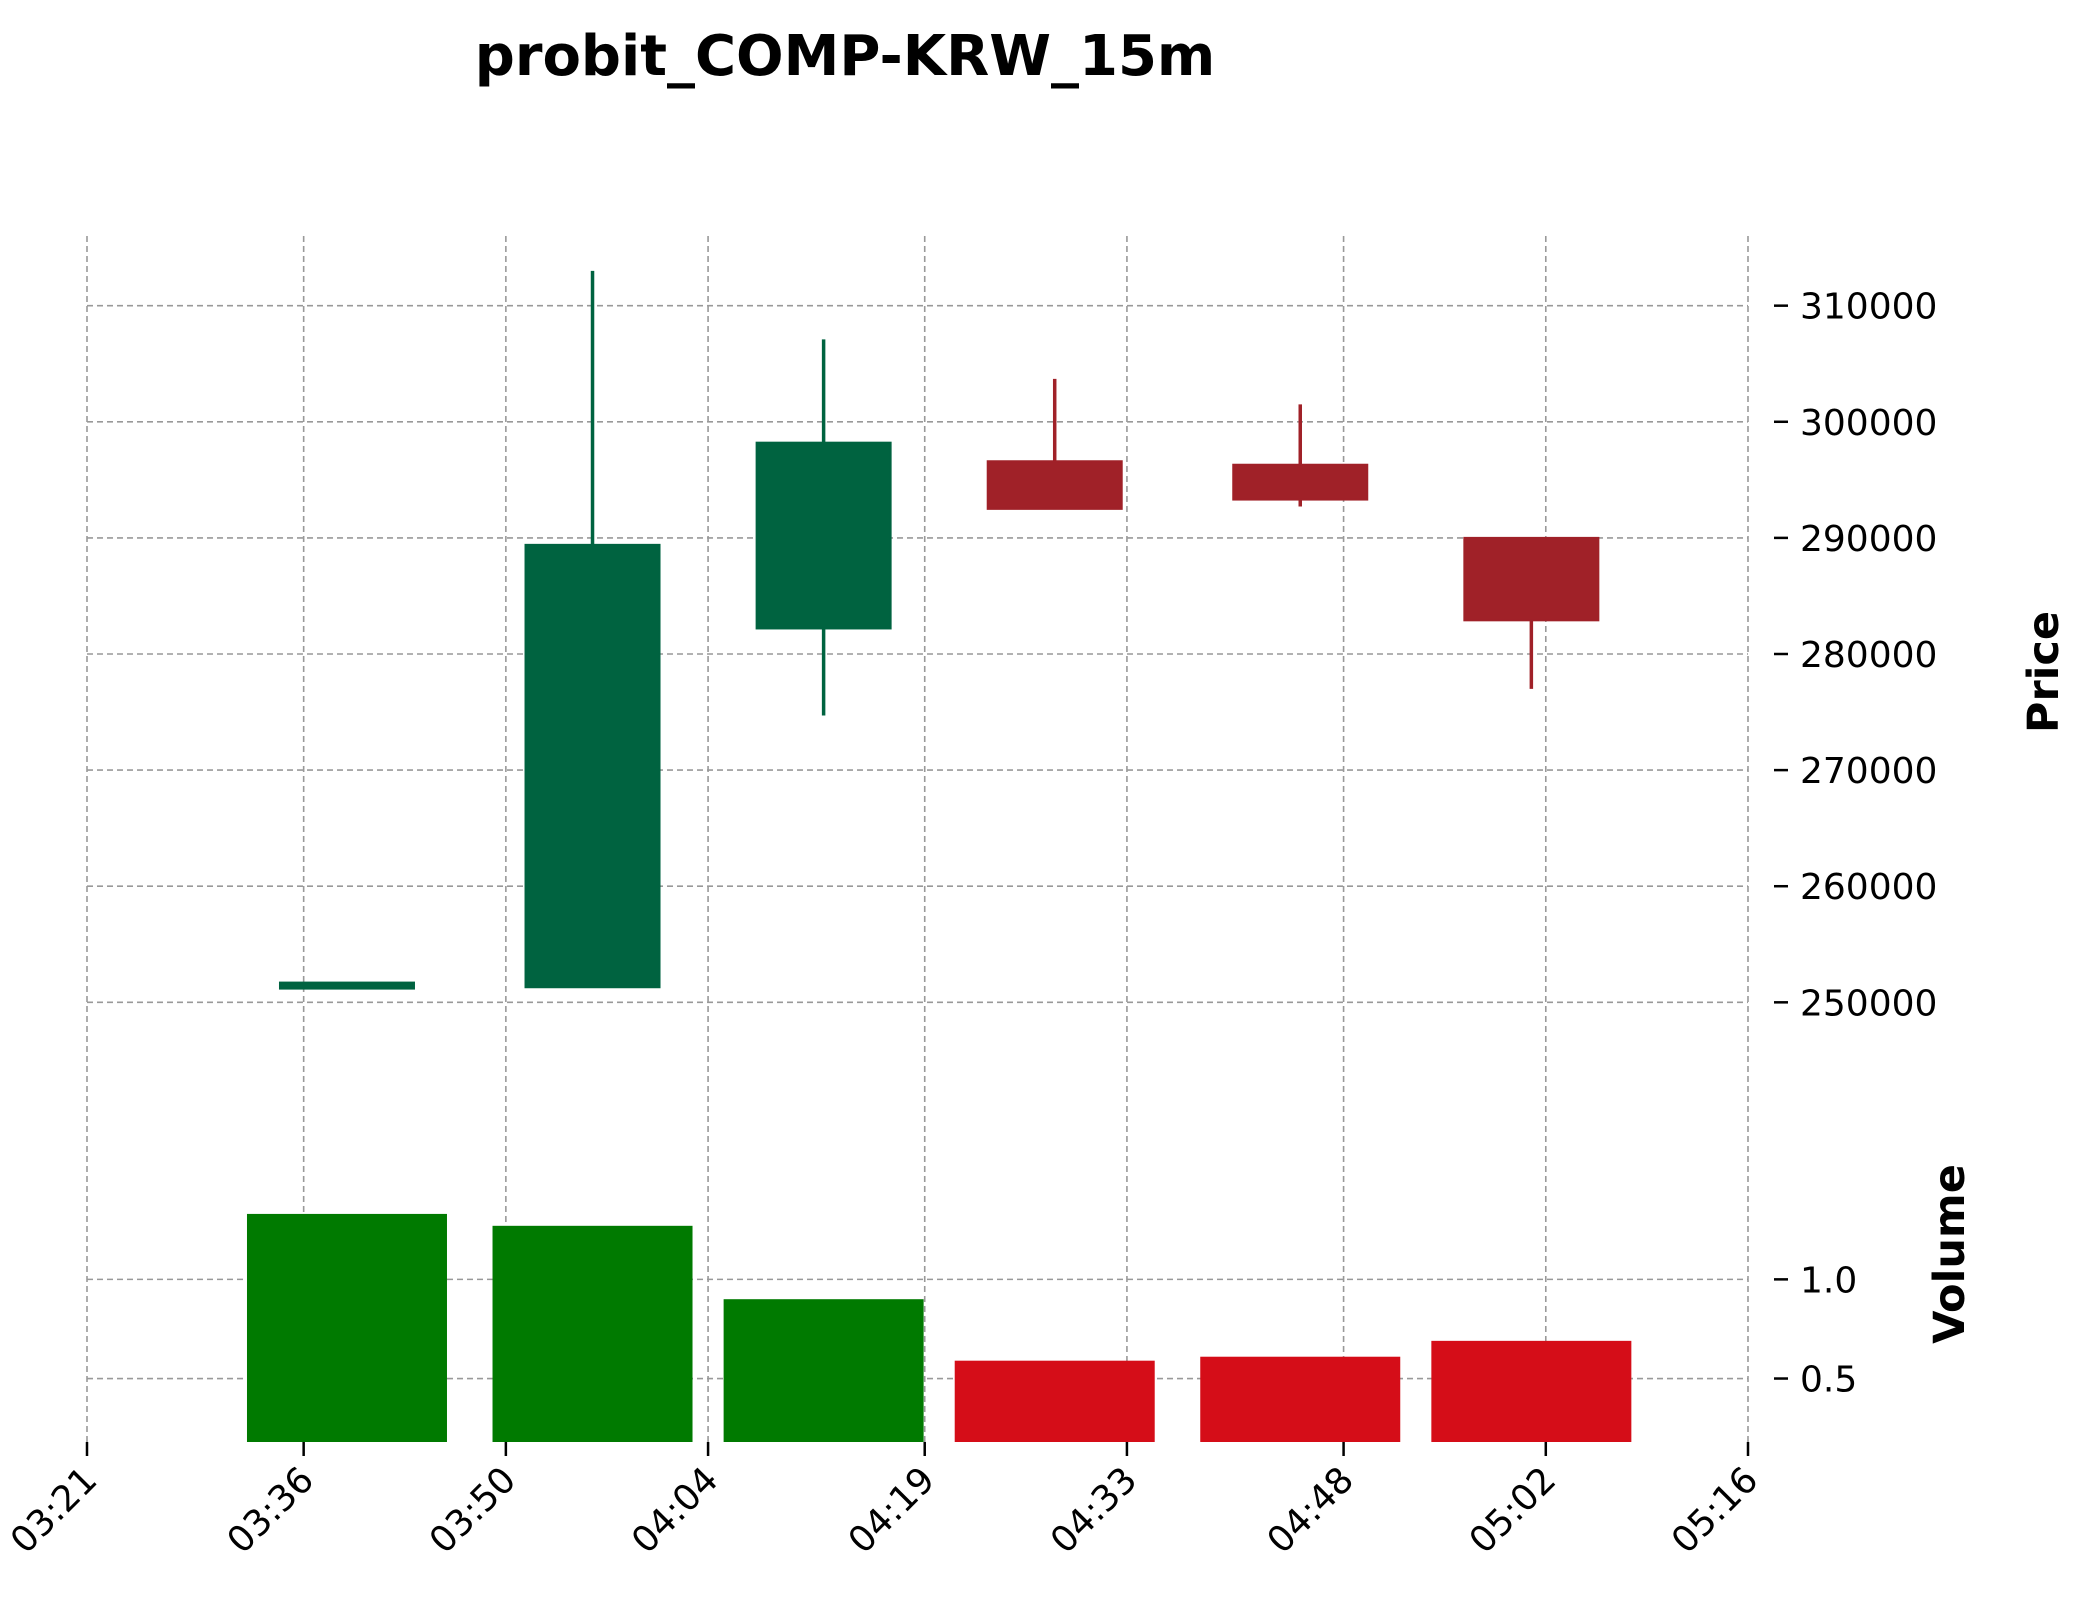 This screenshot has width=2086, height=1612. Describe the element at coordinates (892, 1510) in the screenshot. I see `x-tick-label: 04:19` at that location.